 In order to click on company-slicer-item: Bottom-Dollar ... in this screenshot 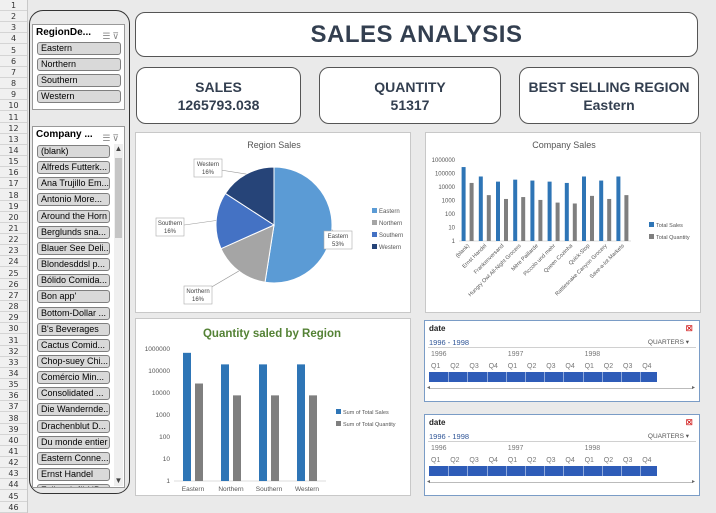, I will do `click(73, 313)`.